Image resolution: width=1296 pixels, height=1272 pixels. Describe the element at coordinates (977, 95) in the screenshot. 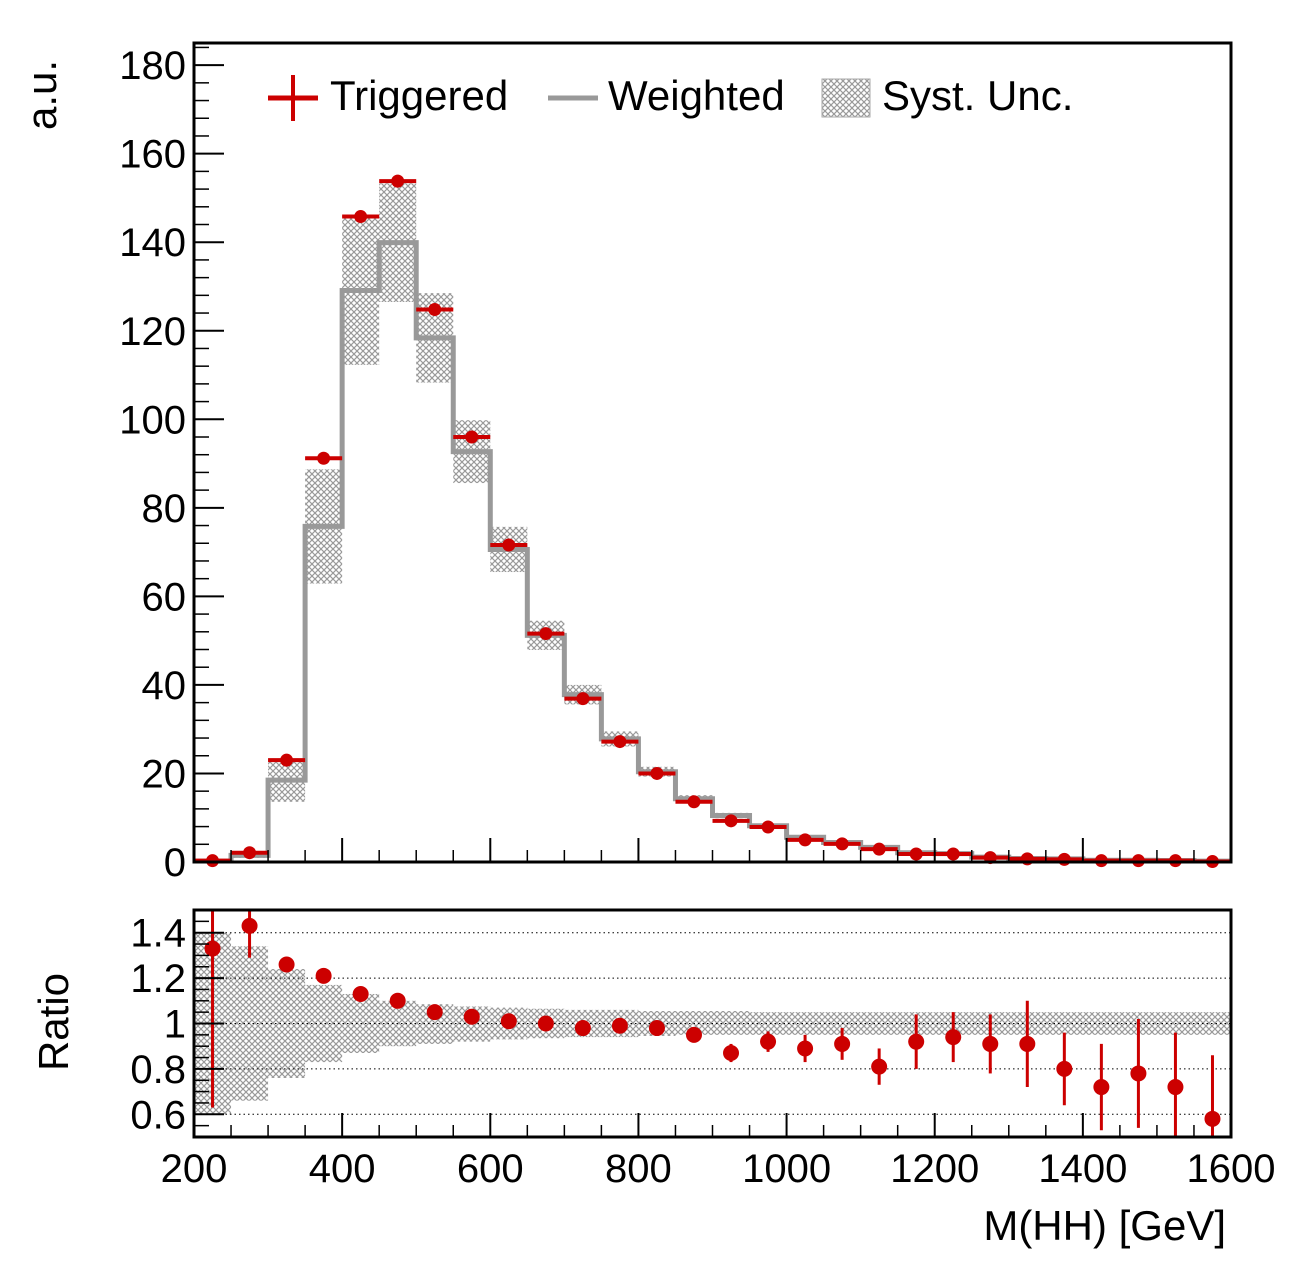

I see `legend-syst-unc-label: Syst. Unc.` at that location.